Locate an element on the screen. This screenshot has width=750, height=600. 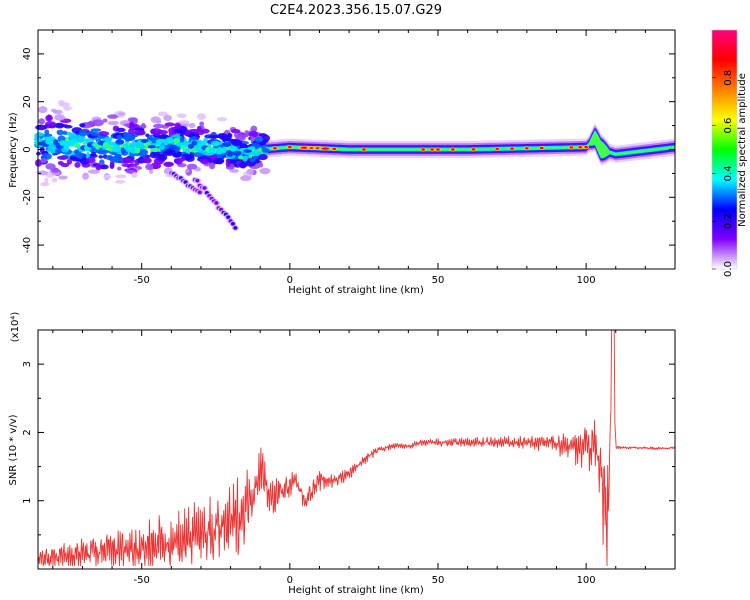
colorbar-tick-label: 0.0 is located at coordinates (728, 269).